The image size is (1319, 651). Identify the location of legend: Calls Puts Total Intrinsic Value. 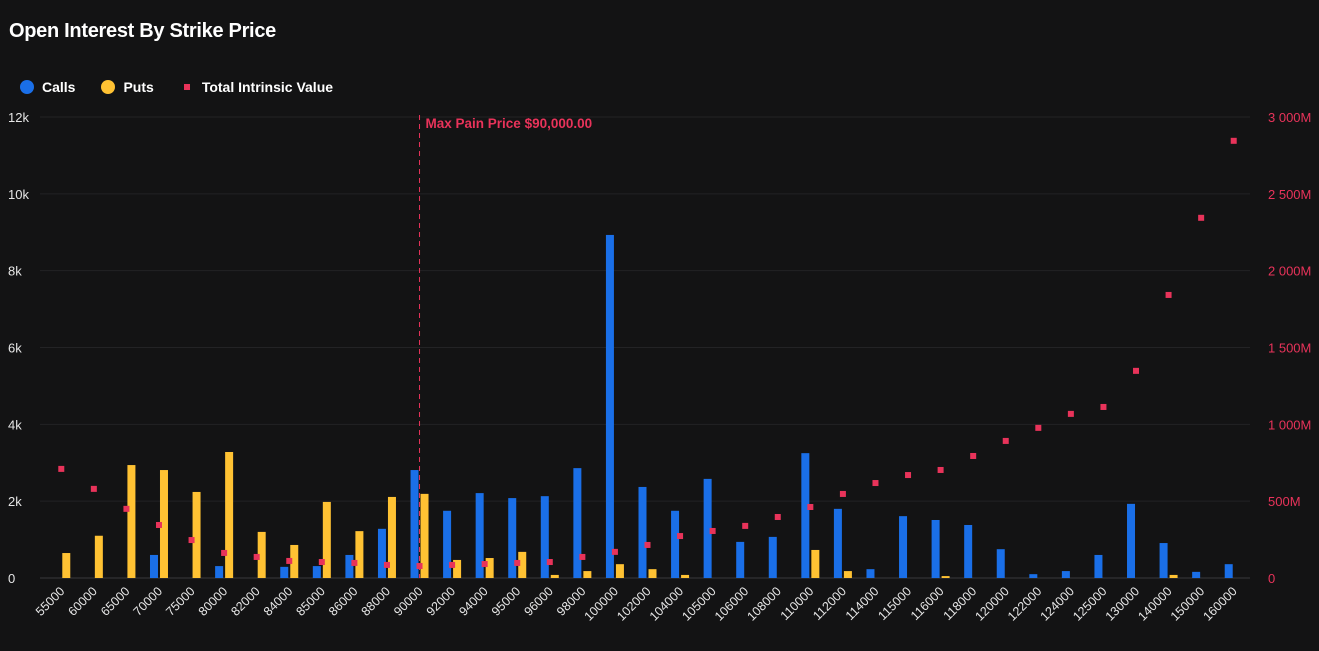
(189, 87).